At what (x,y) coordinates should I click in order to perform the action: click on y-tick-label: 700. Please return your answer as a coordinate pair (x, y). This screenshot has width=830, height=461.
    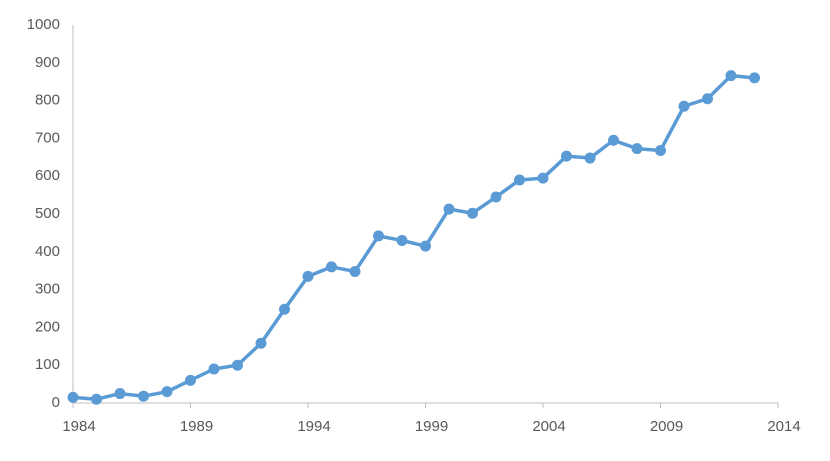
    Looking at the image, I should click on (47, 137).